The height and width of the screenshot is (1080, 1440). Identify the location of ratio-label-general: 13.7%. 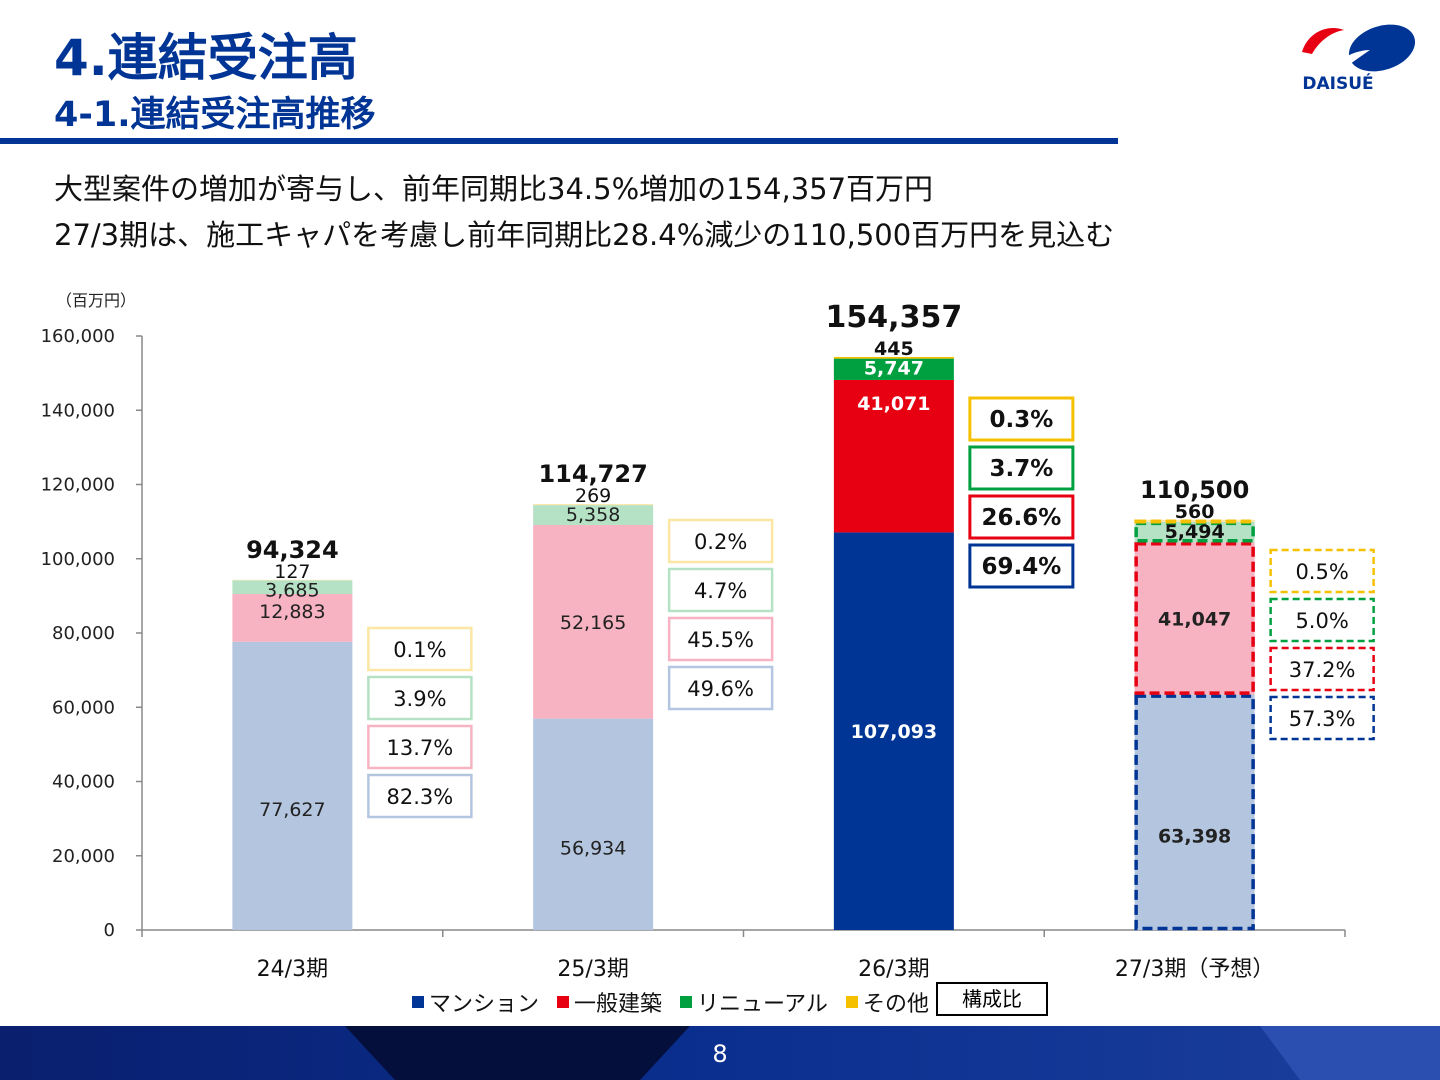
(420, 748).